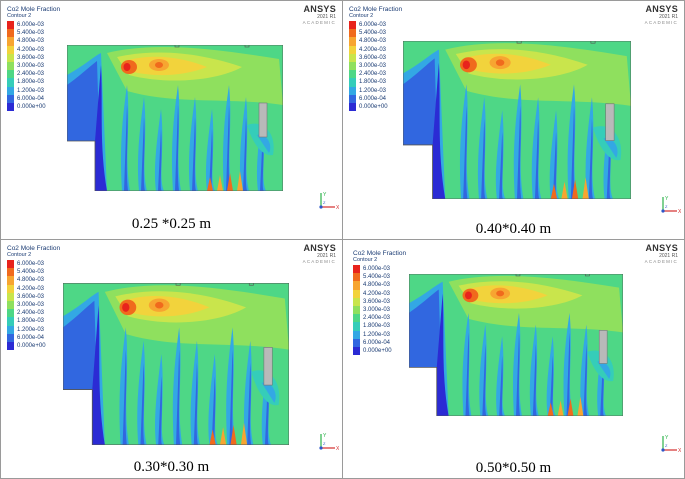 This screenshot has height=479, width=685. I want to click on legend-label: 6.000e-03, so click(373, 25).